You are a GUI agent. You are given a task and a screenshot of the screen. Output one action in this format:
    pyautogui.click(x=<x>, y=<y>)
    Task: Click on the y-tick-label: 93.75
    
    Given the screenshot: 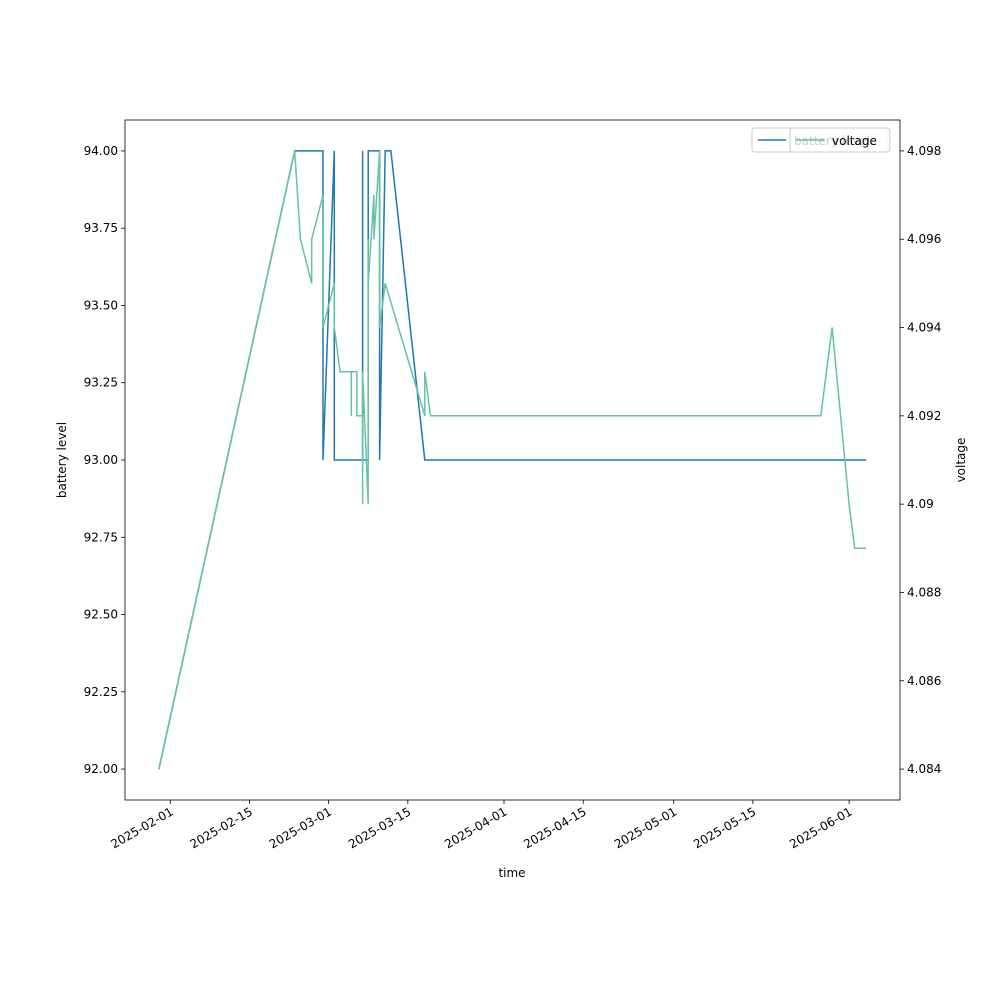 What is the action you would take?
    pyautogui.click(x=101, y=228)
    